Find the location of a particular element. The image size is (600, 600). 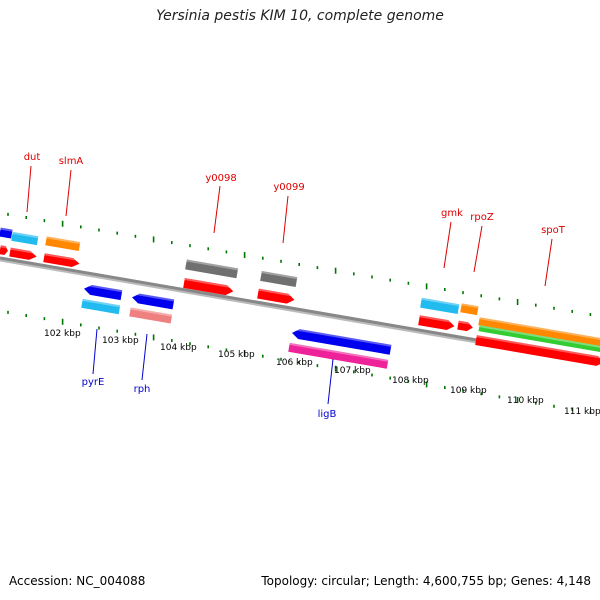

tick-label: 110 kbp is located at coordinates (525, 401).